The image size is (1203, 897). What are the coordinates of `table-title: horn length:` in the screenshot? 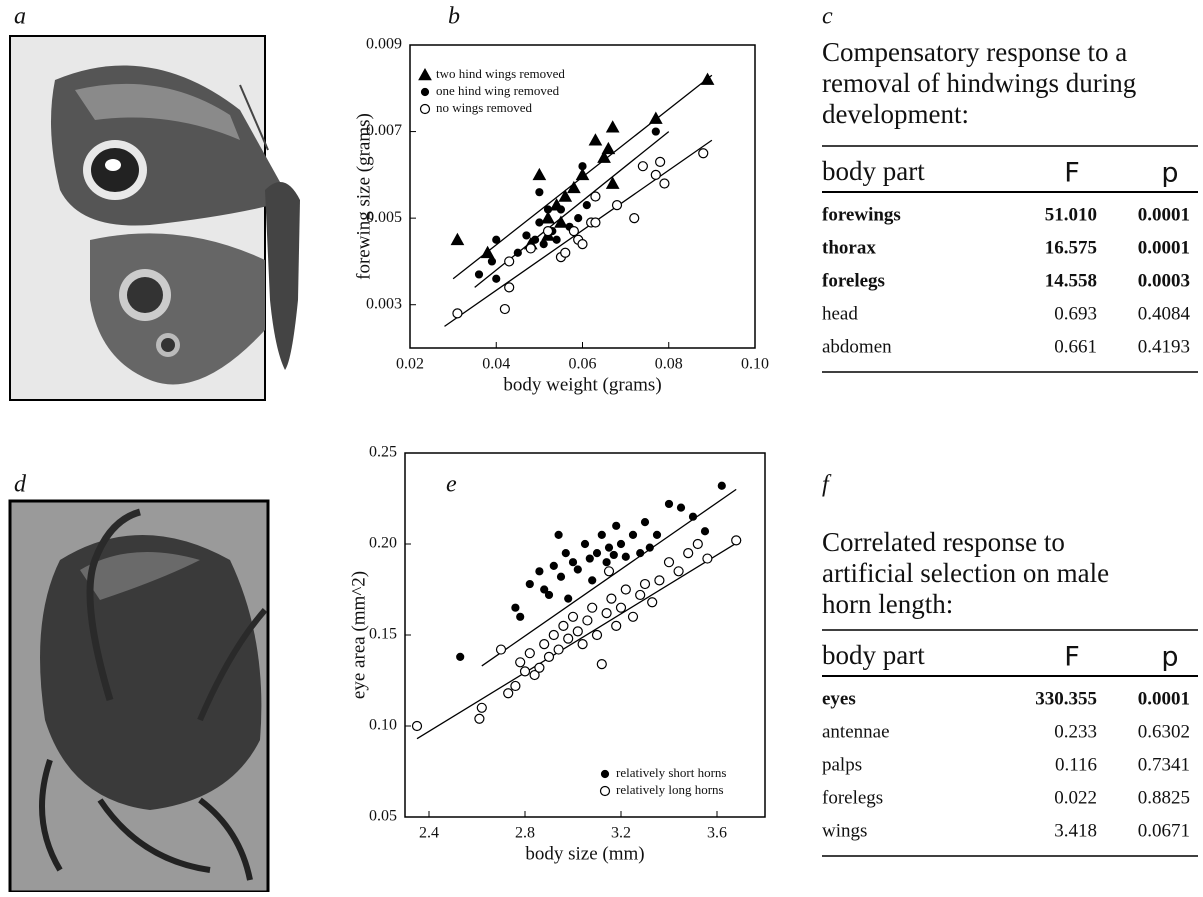 It's located at (887, 604).